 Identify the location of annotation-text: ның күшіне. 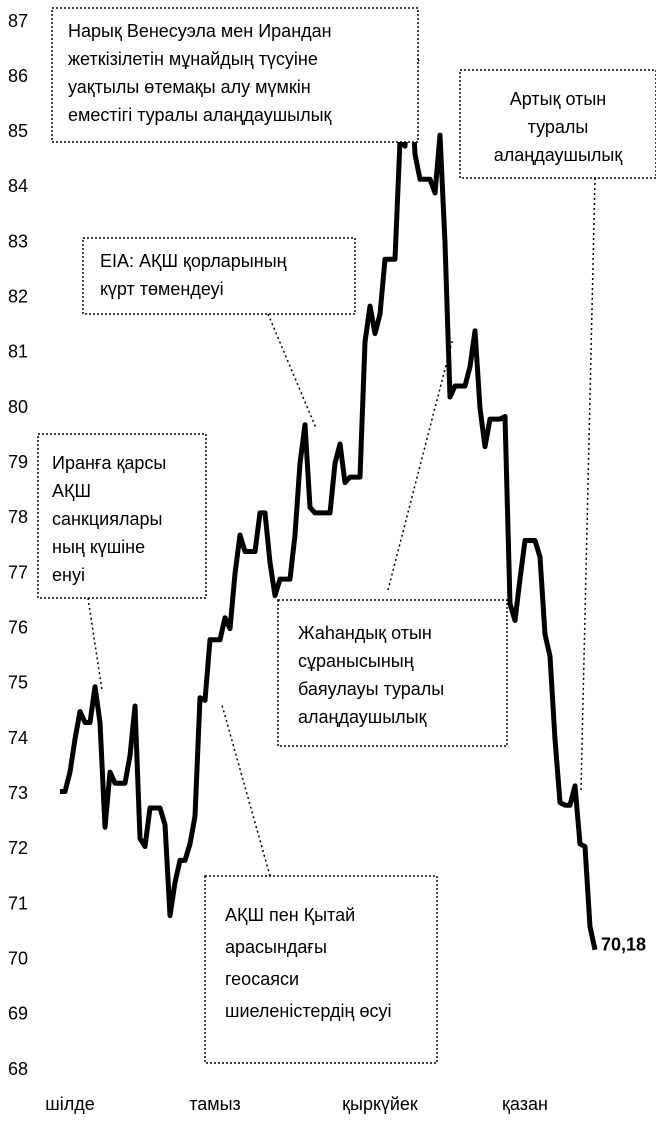
(98, 547).